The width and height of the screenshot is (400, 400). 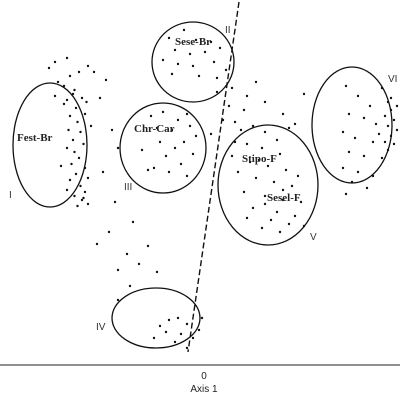 What do you see at coordinates (128, 187) in the screenshot?
I see `roman-III: III` at bounding box center [128, 187].